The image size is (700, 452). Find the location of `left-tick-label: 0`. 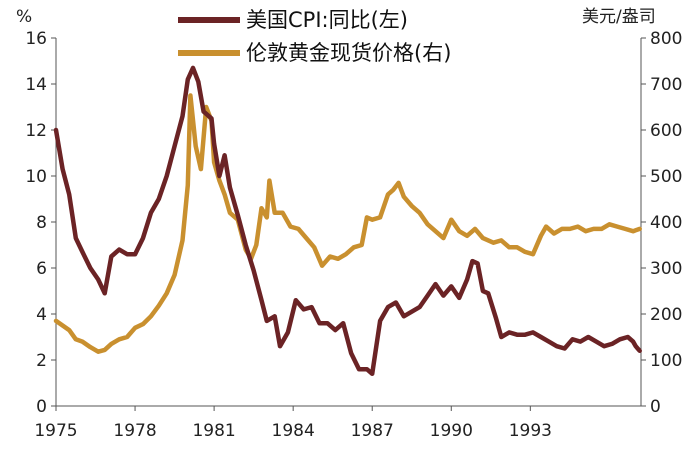

left-tick-label: 0 is located at coordinates (41, 407).